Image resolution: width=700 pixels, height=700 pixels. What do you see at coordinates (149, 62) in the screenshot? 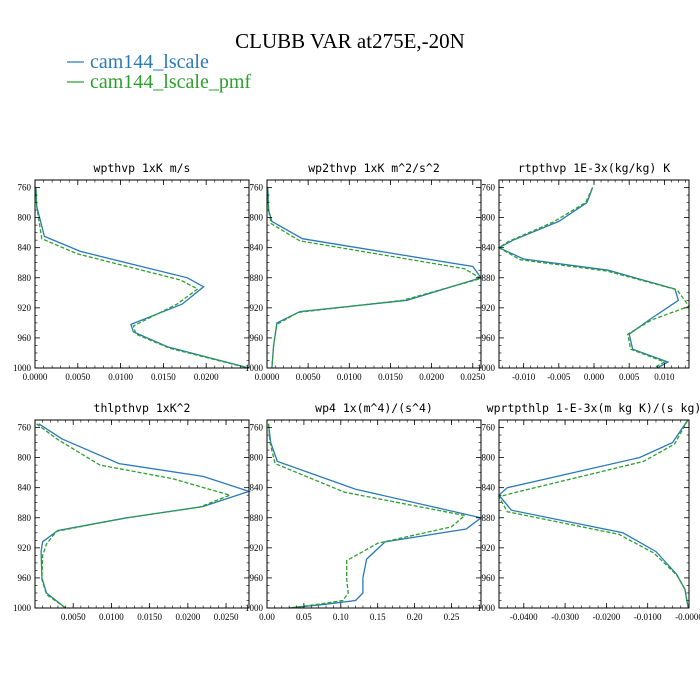
I see `legend-label-cam144-lscale: cam144_lscale` at bounding box center [149, 62].